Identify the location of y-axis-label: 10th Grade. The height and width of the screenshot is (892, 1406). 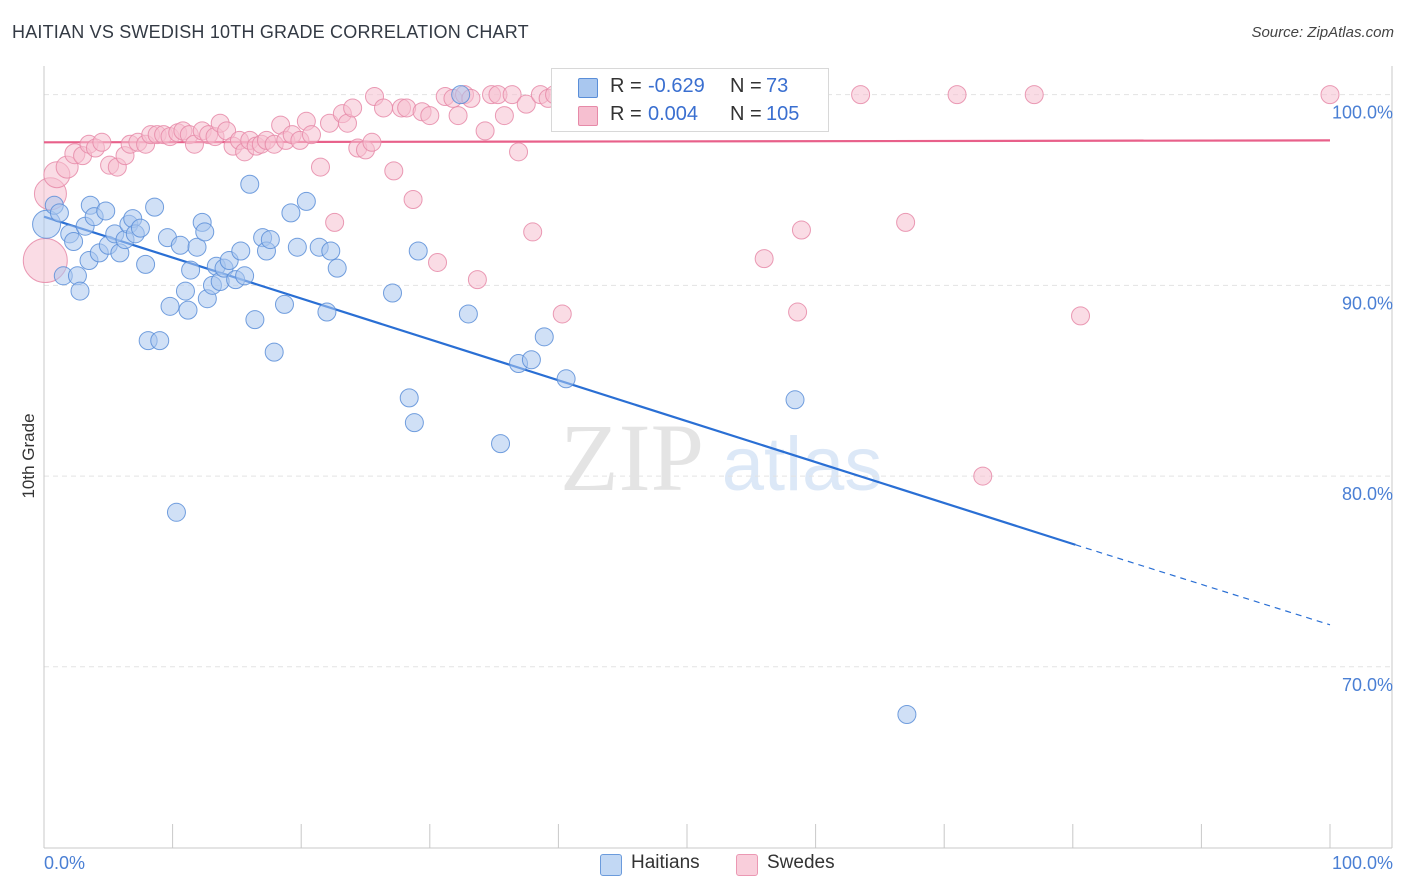
(28, 455).